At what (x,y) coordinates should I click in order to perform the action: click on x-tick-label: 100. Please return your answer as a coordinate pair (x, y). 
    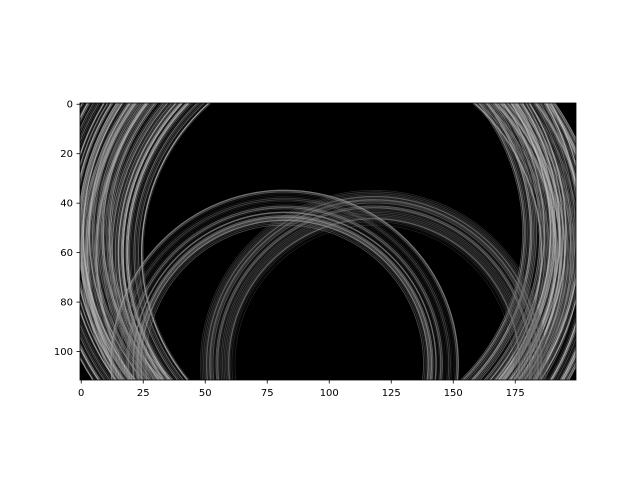
    Looking at the image, I should click on (329, 393).